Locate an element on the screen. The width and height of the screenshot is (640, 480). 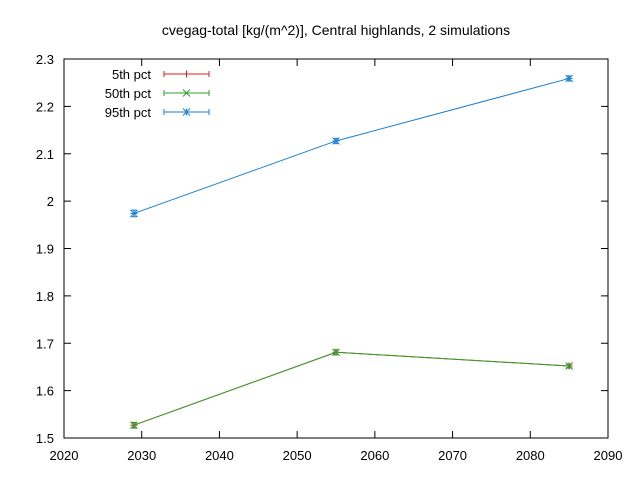
legend-label: 95th pct is located at coordinates (128, 112).